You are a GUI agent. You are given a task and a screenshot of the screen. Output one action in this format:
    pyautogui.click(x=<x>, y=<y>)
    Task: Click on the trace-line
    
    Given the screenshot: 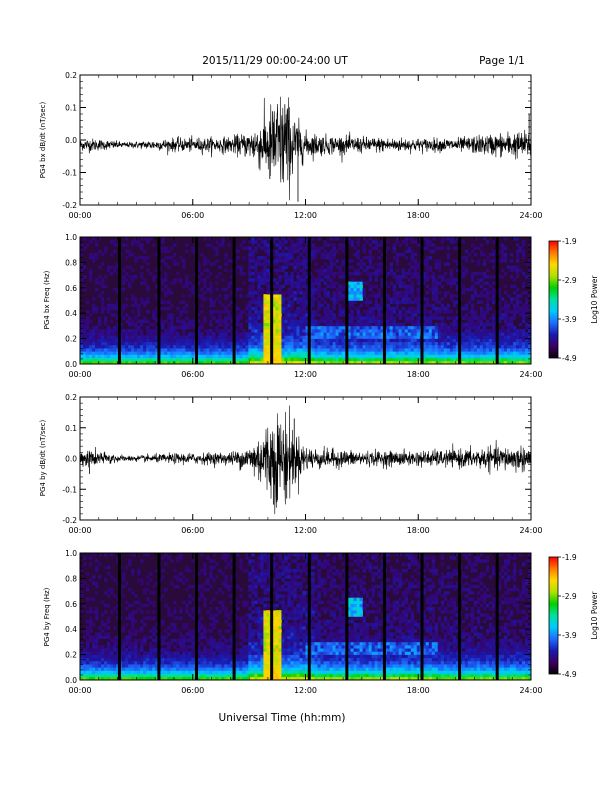 What is the action you would take?
    pyautogui.click(x=305, y=460)
    